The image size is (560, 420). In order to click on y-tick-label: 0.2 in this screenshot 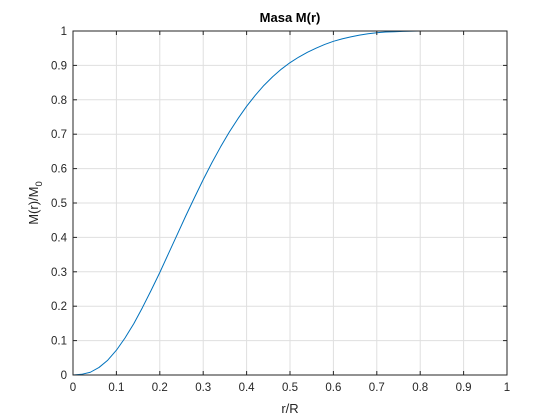, I will do `click(59, 307)`.